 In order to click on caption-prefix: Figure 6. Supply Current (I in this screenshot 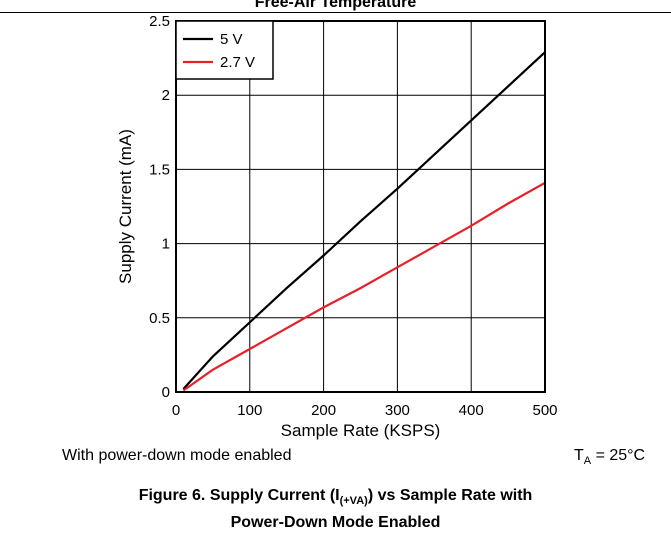, I will do `click(239, 495)`.